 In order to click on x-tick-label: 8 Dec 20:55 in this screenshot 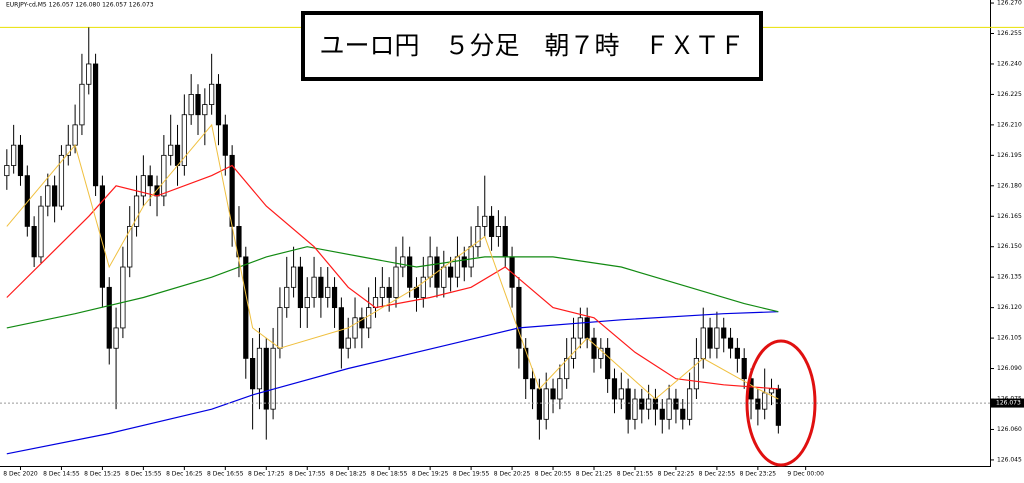, I will do `click(553, 474)`.